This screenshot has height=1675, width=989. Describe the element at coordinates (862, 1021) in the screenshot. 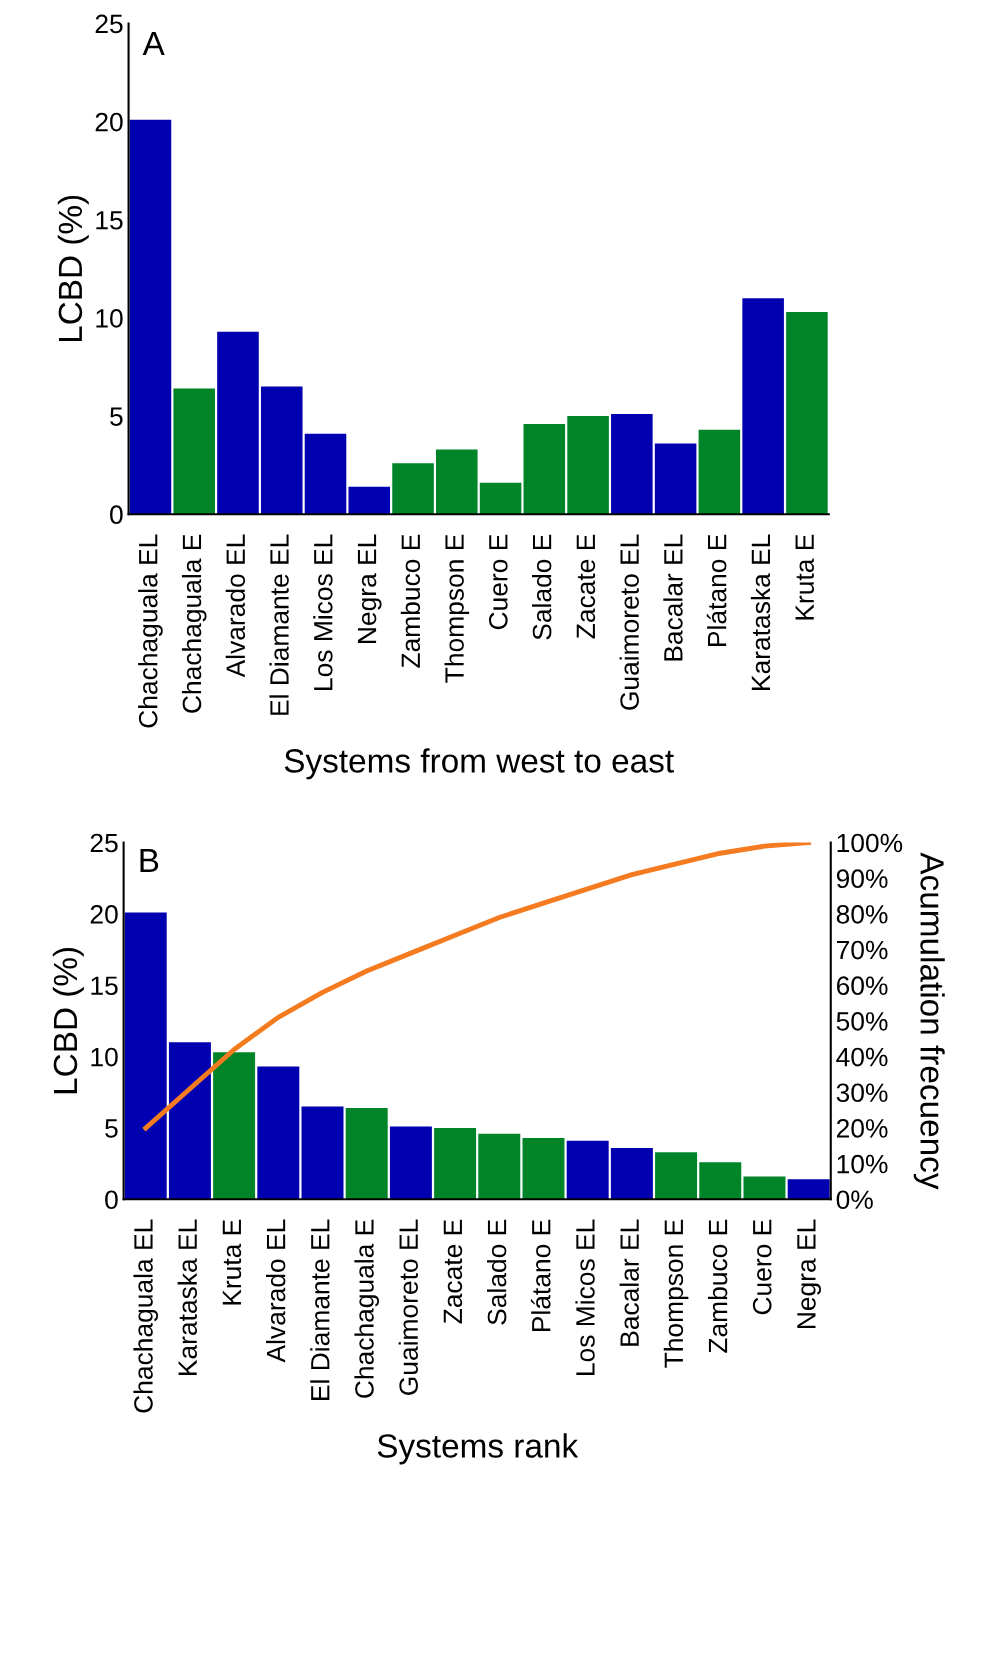

I see `y2-tick-label: 50%` at that location.